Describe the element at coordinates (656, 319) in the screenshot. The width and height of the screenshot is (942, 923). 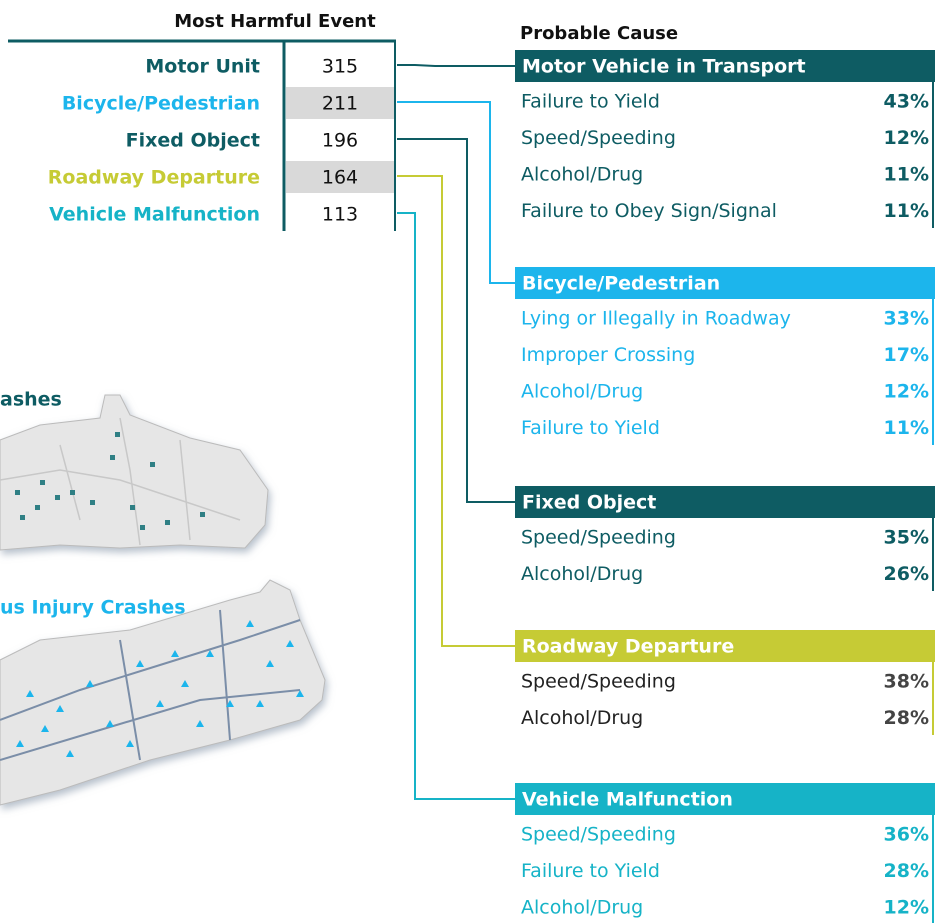
I see `cause-label: Lying or Illegally in Roadway` at that location.